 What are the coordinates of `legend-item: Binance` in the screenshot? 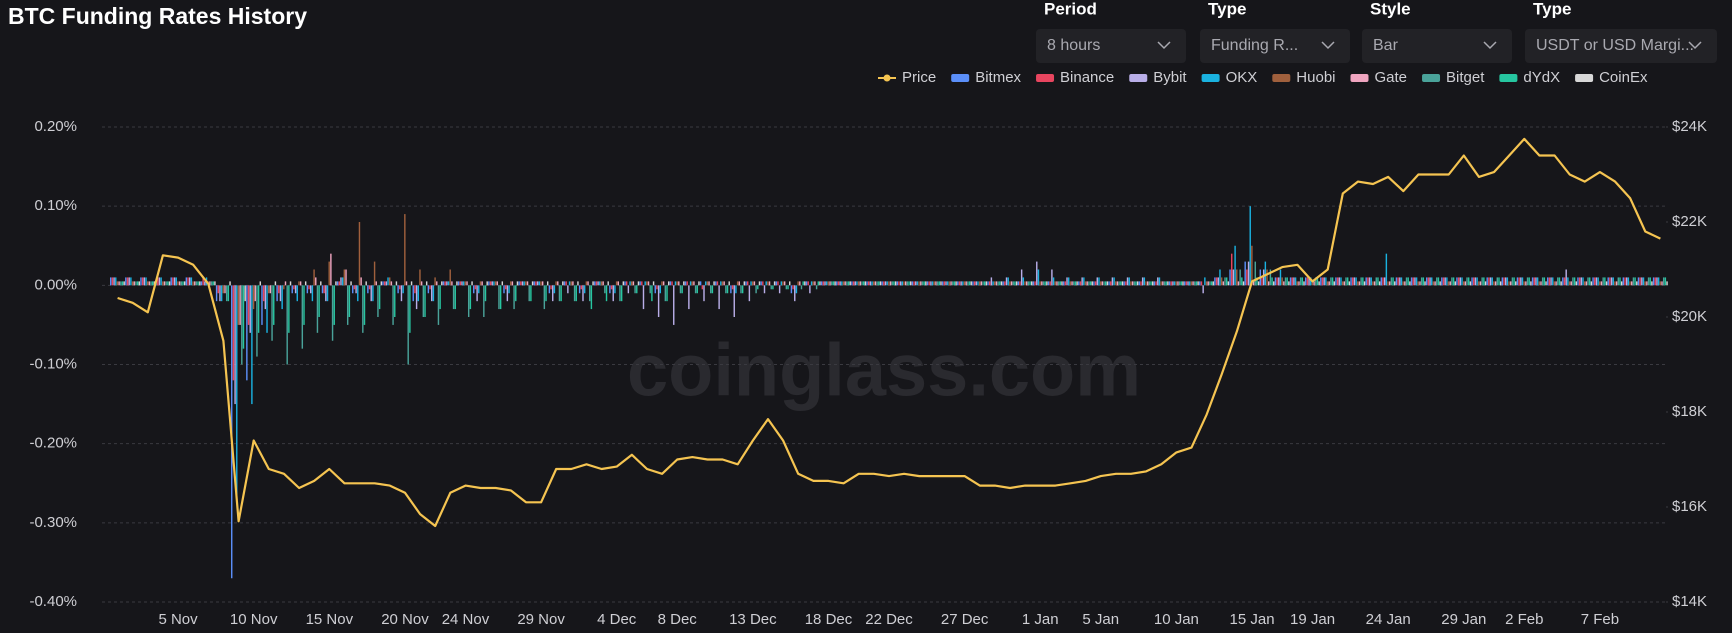 It's located at (1075, 77).